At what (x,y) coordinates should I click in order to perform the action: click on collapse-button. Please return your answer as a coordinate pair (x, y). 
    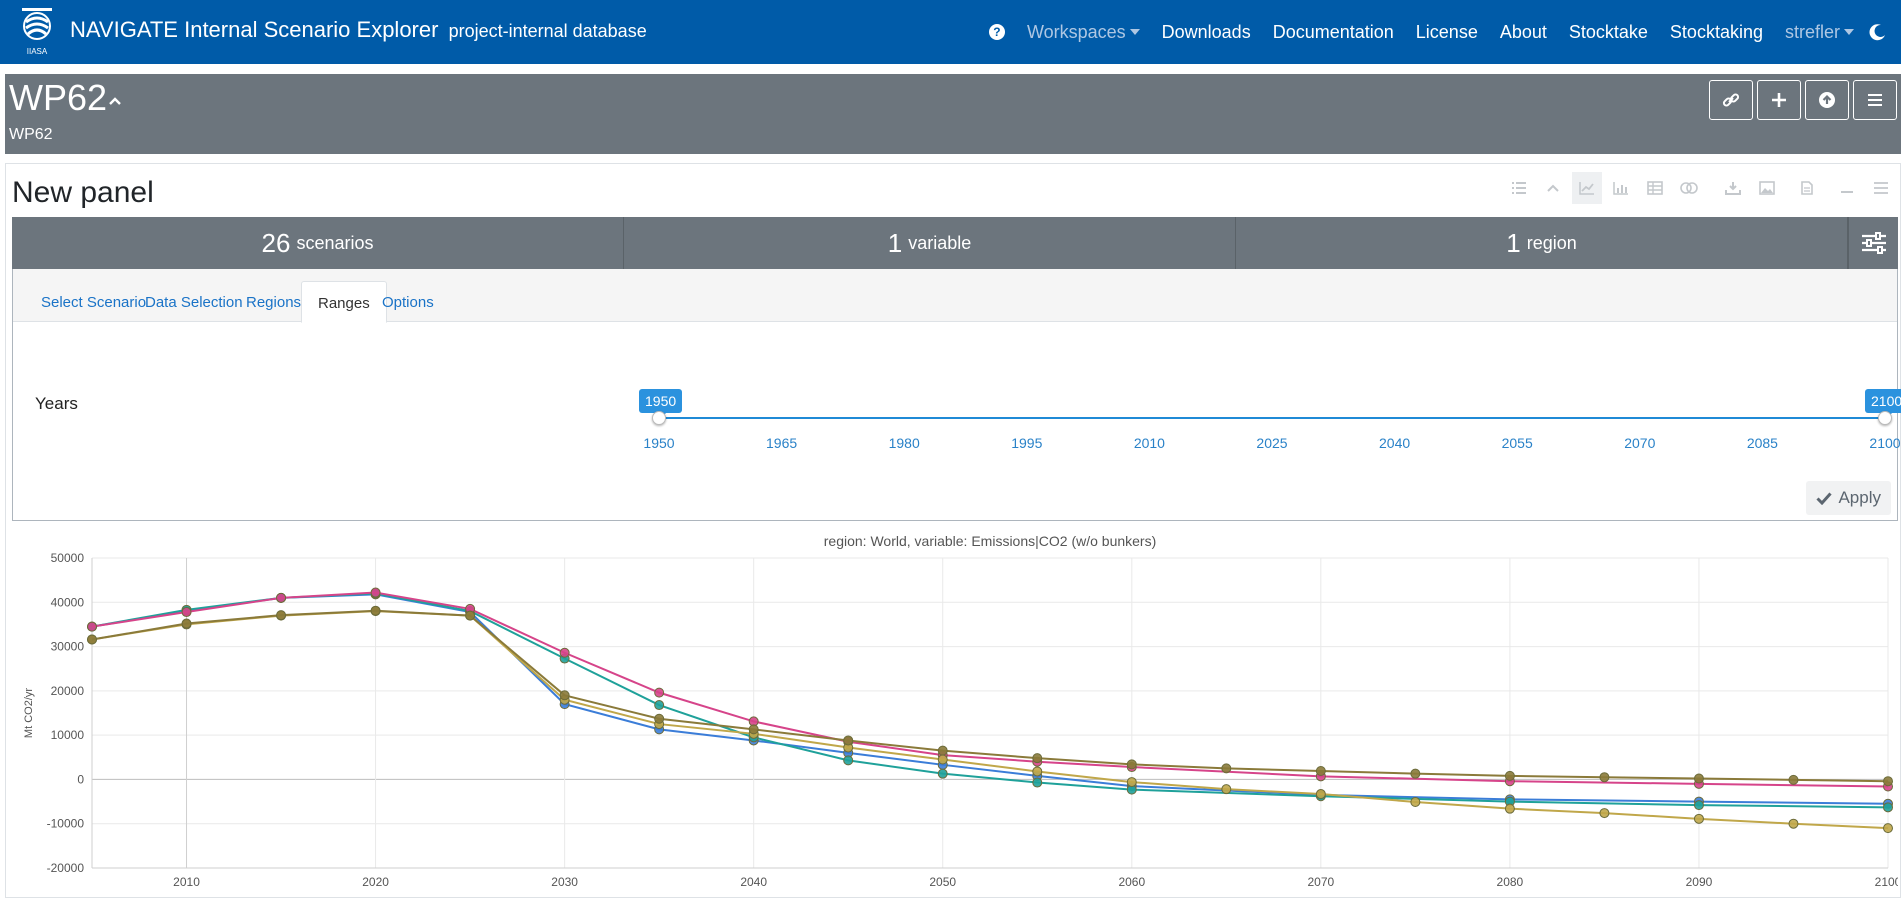
    Looking at the image, I should click on (1553, 188).